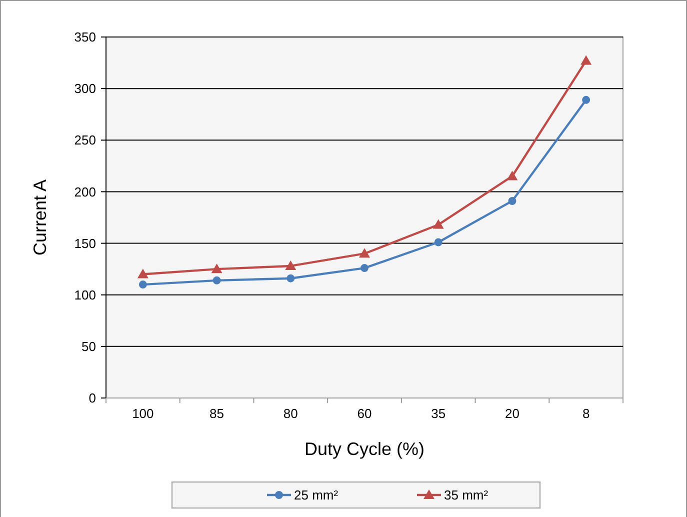  What do you see at coordinates (364, 449) in the screenshot?
I see `x-axis-title: Duty Cycle (%)` at bounding box center [364, 449].